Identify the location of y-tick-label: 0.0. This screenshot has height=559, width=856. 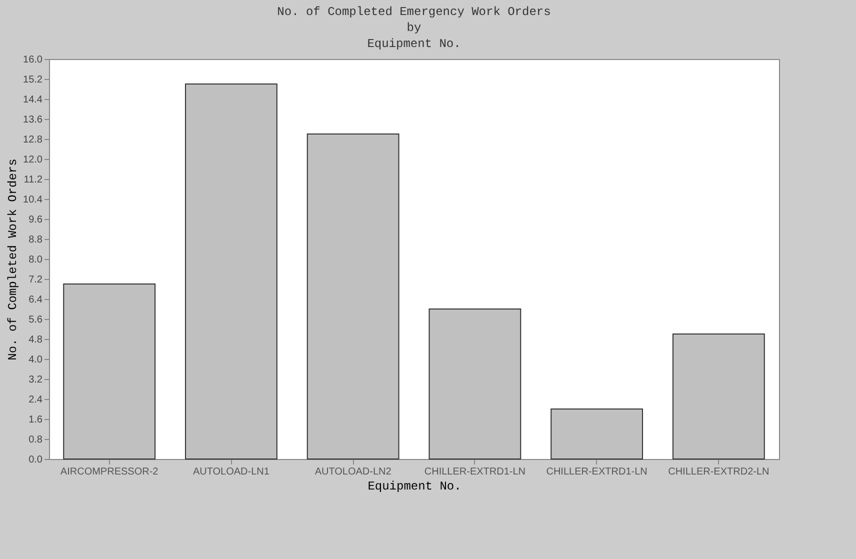
(35, 460).